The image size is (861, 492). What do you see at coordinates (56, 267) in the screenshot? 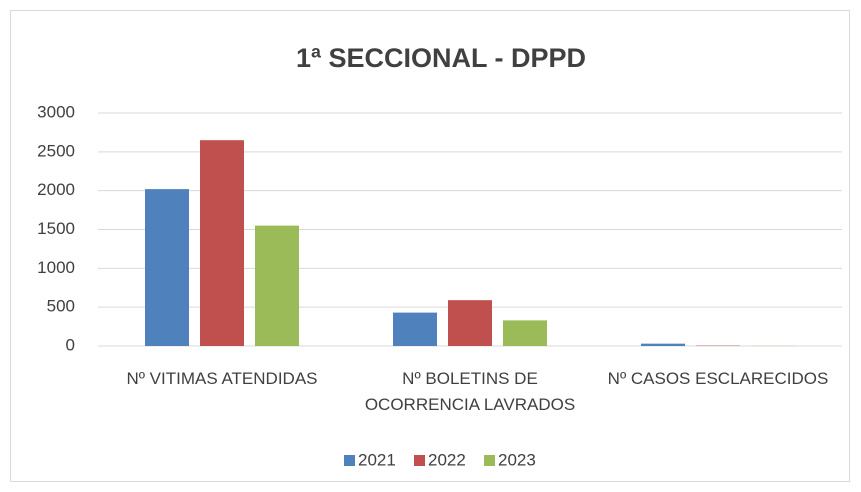
I see `y-tick-label: 1000` at bounding box center [56, 267].